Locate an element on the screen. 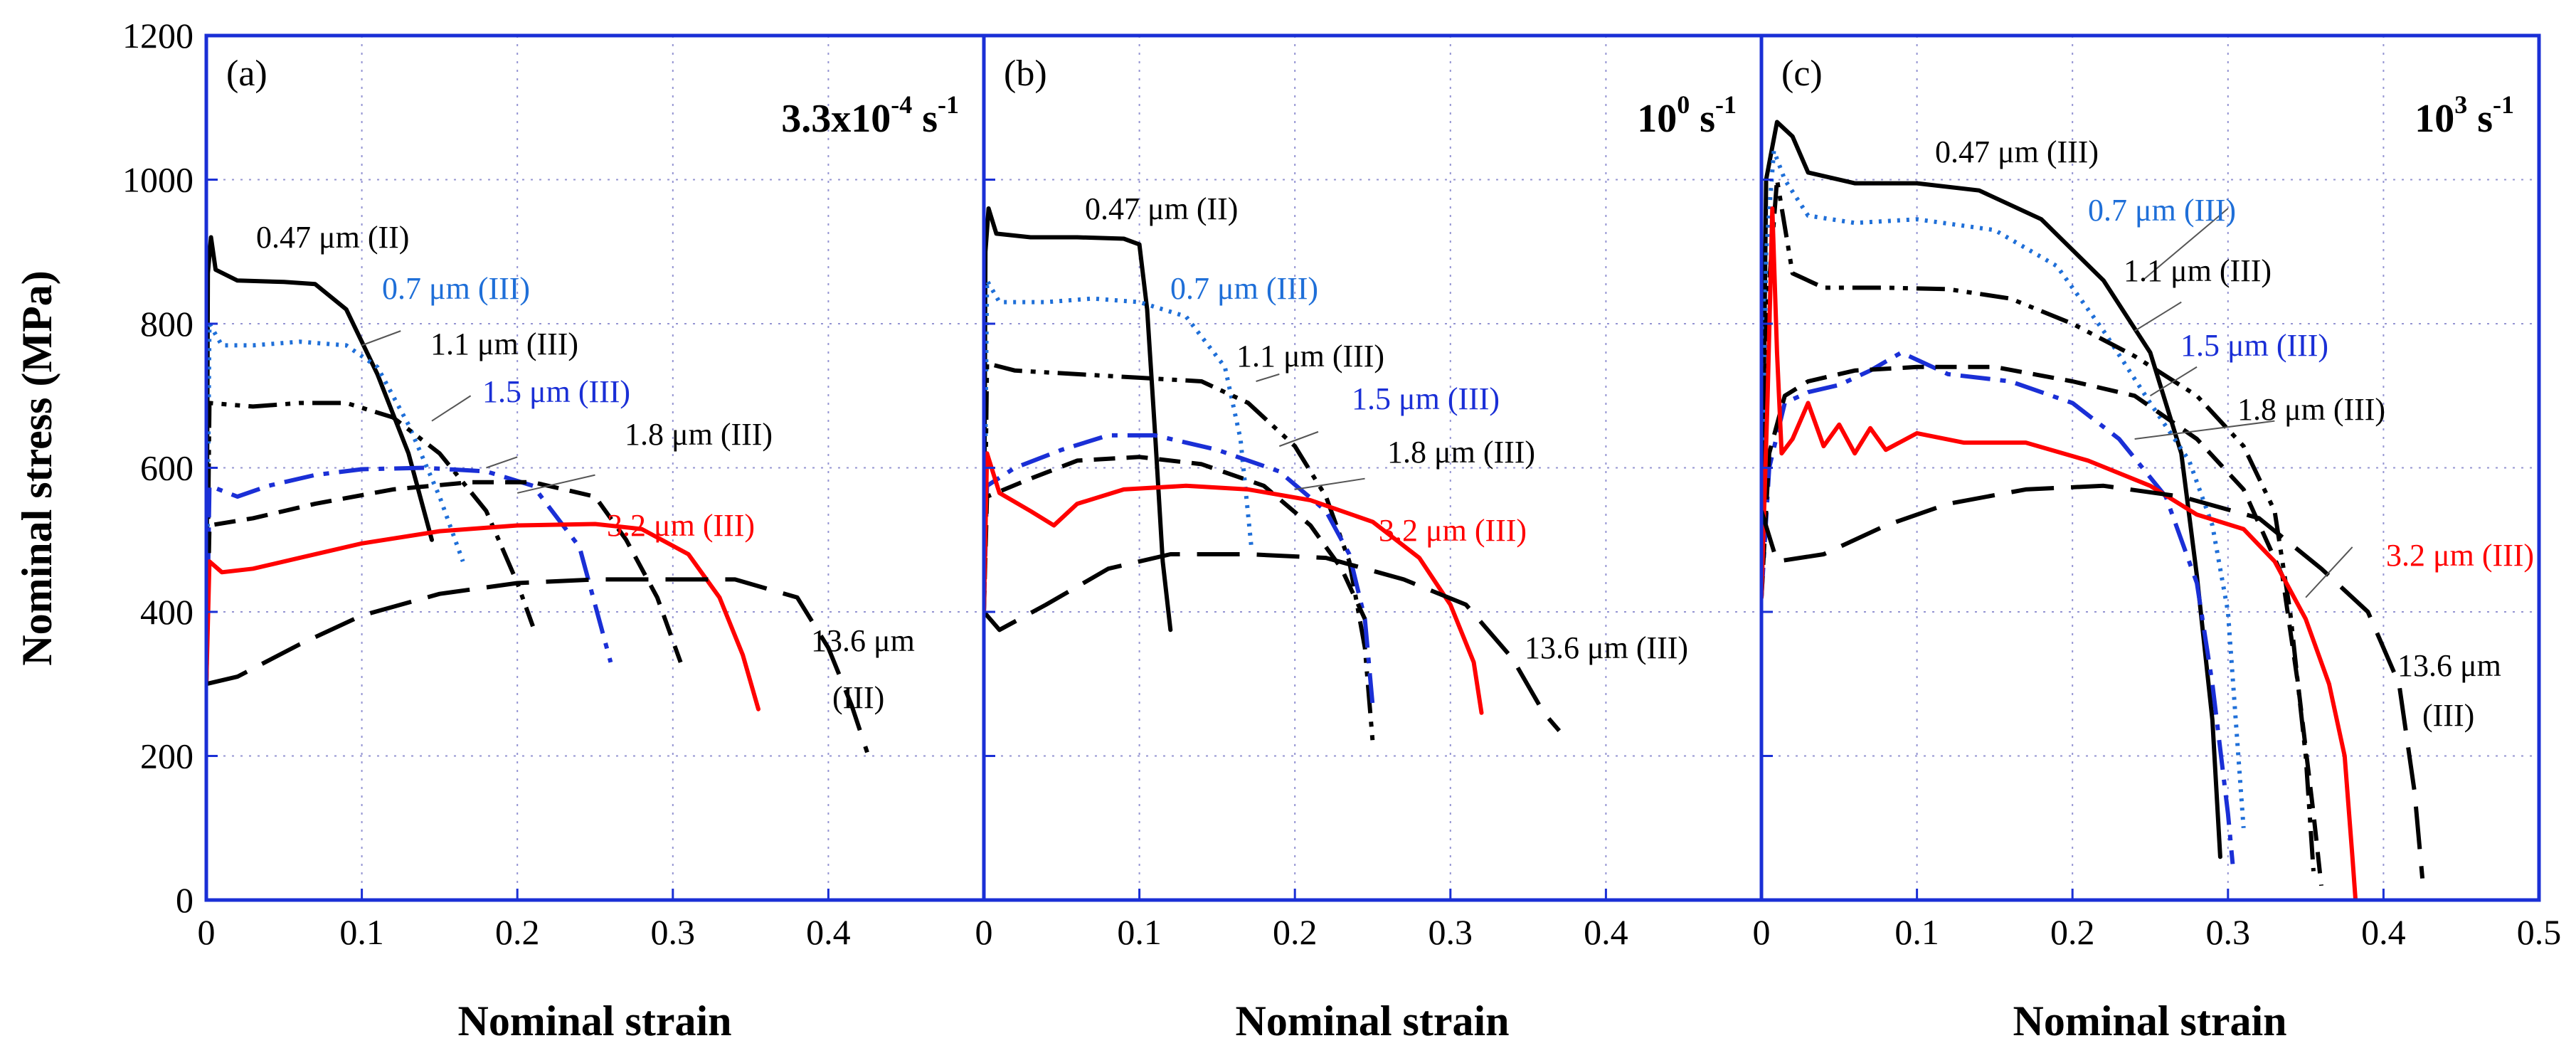 Image resolution: width=2576 pixels, height=1053 pixels. y-tick-label: 400 is located at coordinates (167, 612).